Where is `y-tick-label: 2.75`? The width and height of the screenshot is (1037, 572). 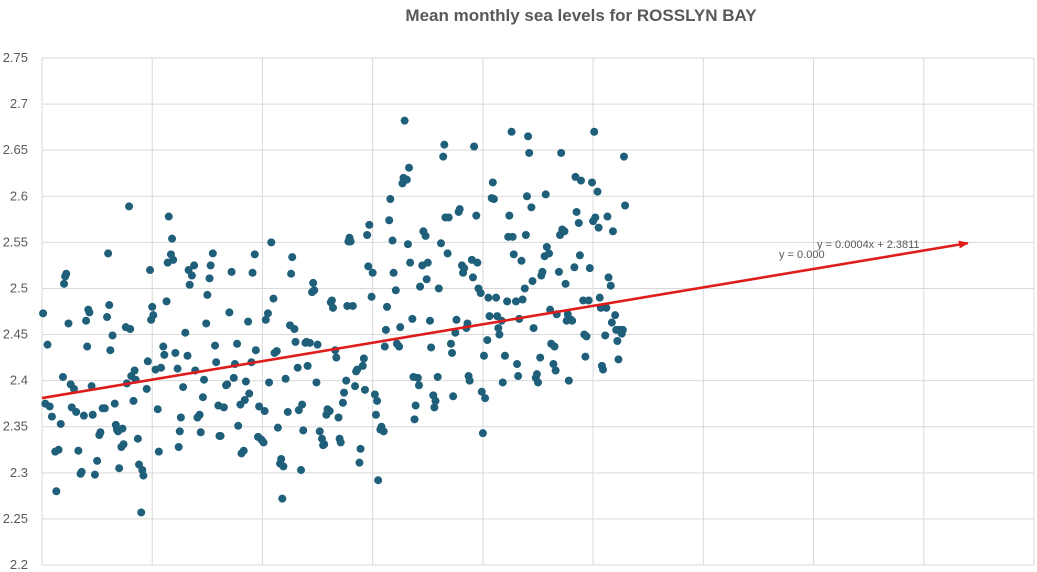
y-tick-label: 2.75 is located at coordinates (15, 57).